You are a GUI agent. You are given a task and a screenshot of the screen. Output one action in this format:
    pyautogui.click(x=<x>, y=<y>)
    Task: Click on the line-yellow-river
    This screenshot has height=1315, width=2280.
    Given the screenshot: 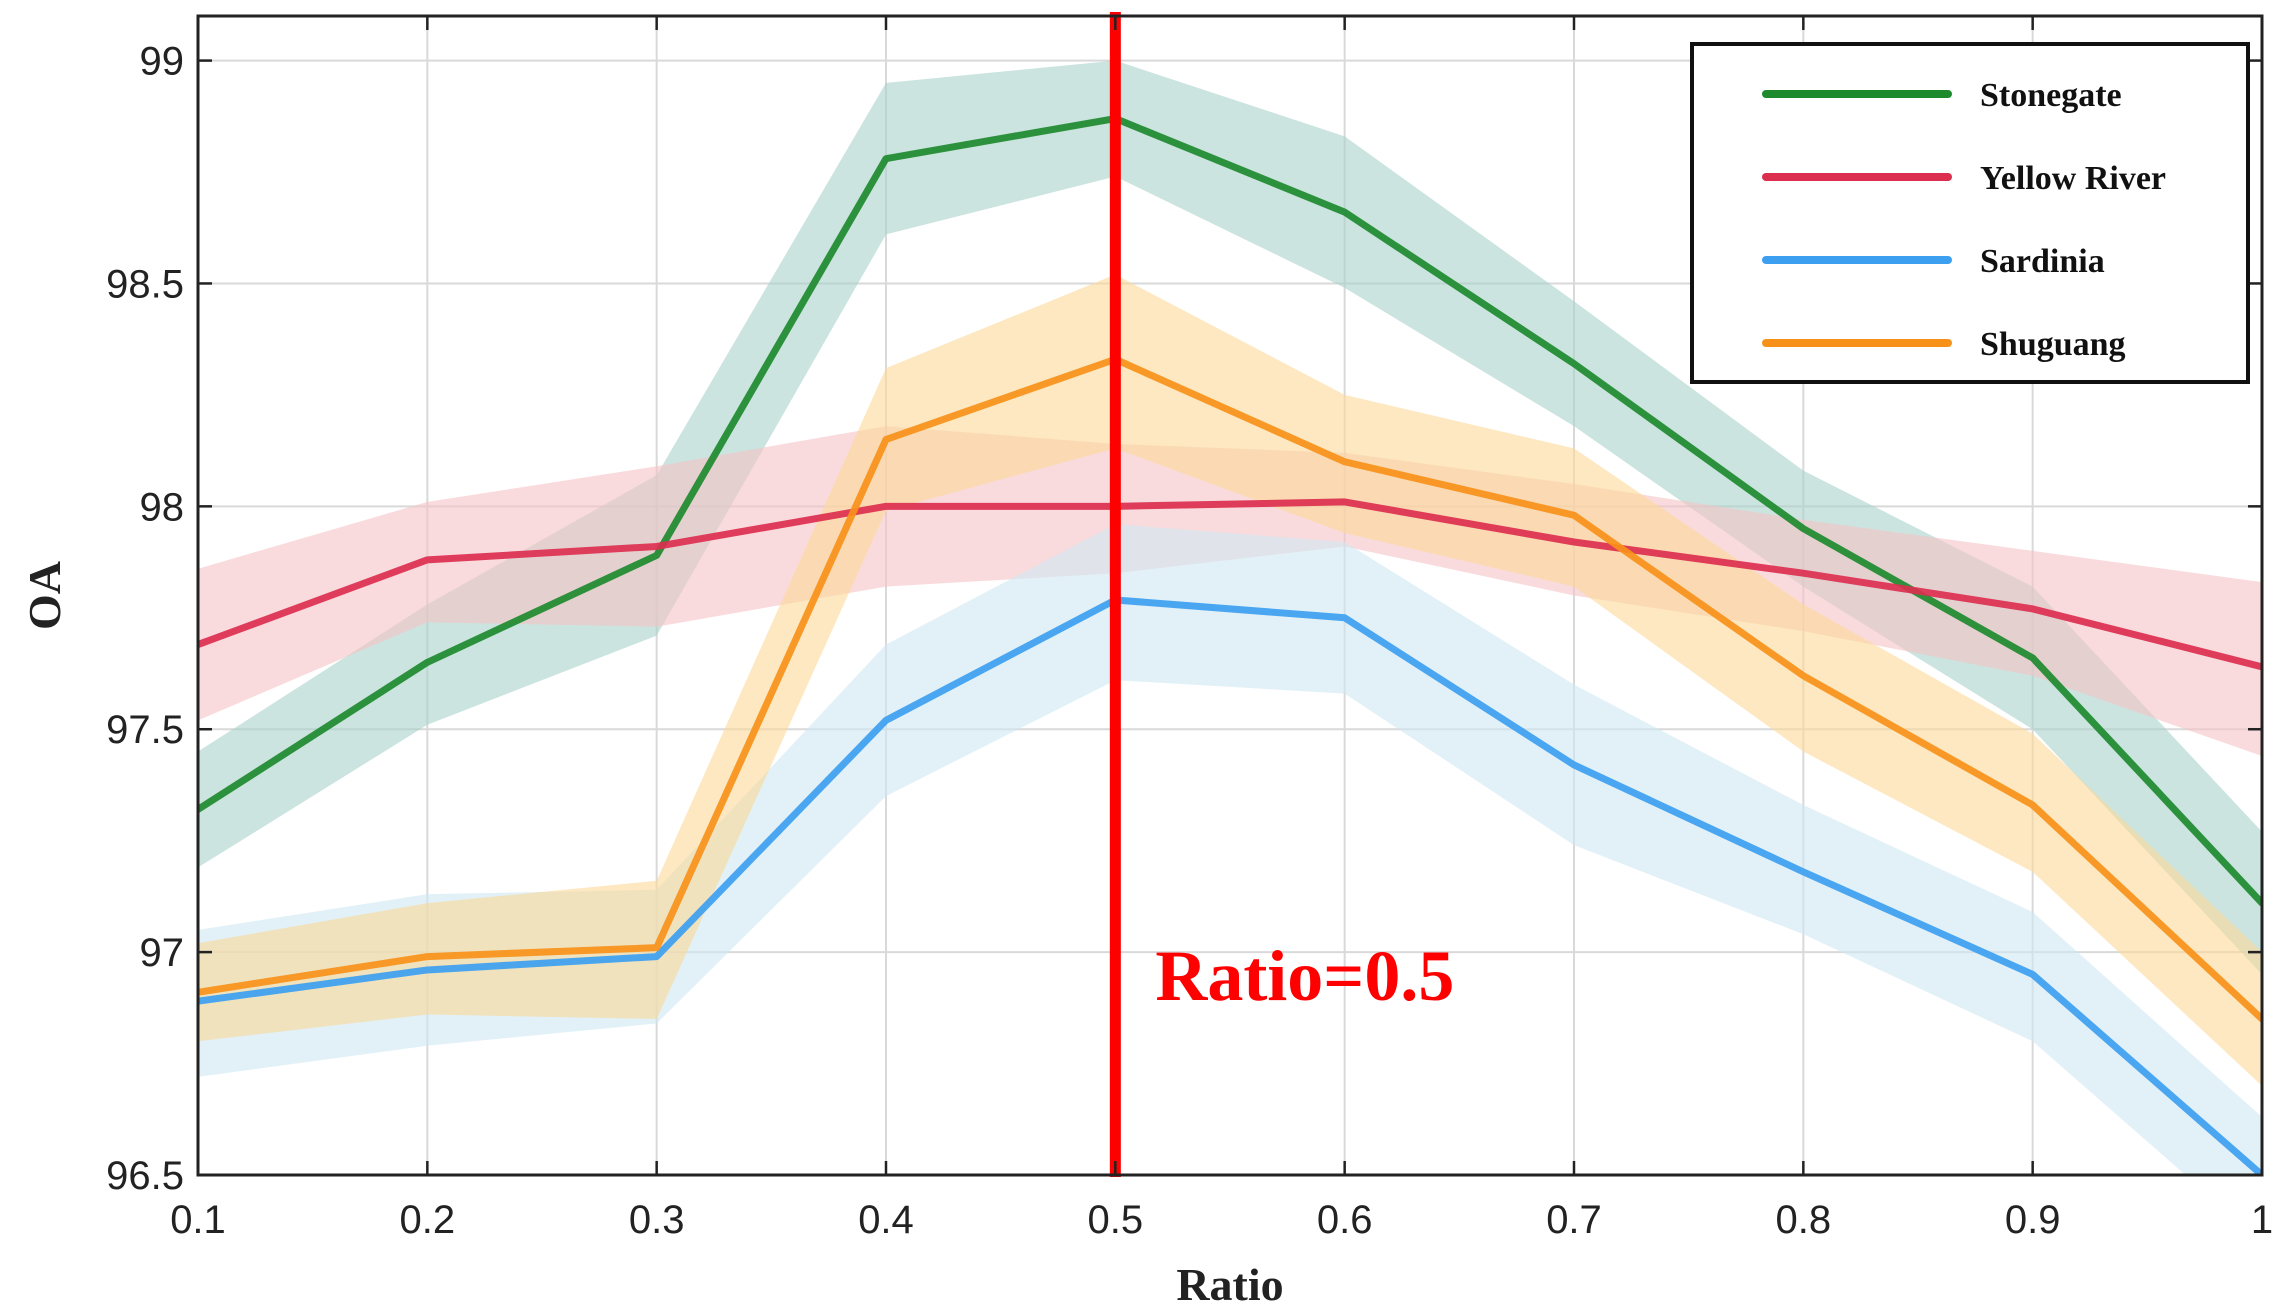 What is the action you would take?
    pyautogui.click(x=1230, y=584)
    